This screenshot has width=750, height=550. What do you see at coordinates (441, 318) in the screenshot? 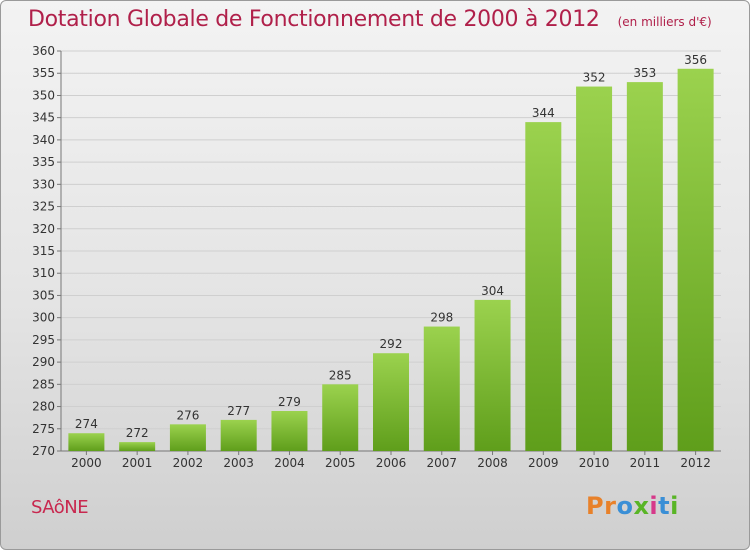
I see `data-label: 298` at bounding box center [441, 318].